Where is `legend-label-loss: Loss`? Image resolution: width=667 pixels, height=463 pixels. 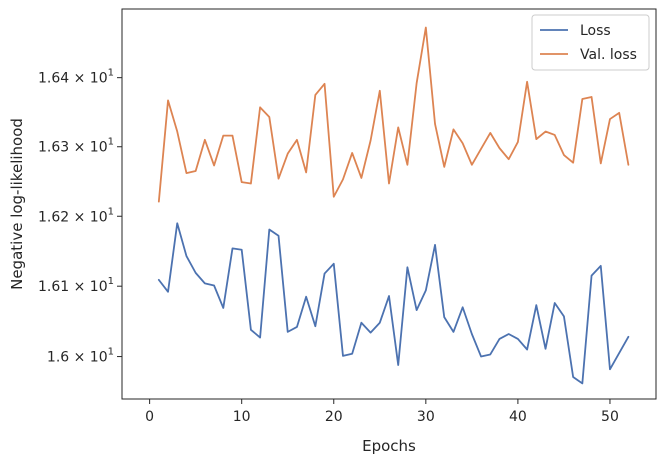 legend-label-loss: Loss is located at coordinates (595, 31).